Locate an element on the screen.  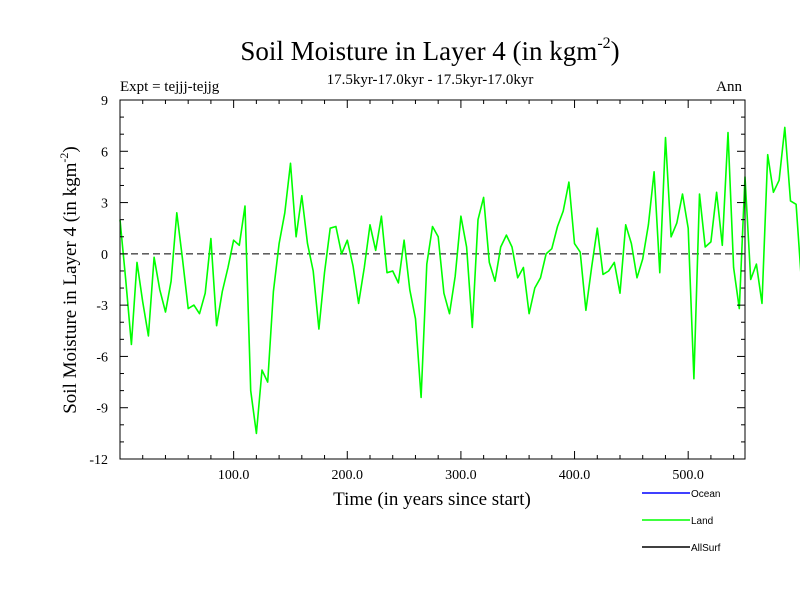
legend-label-ocean: Ocean is located at coordinates (705, 494).